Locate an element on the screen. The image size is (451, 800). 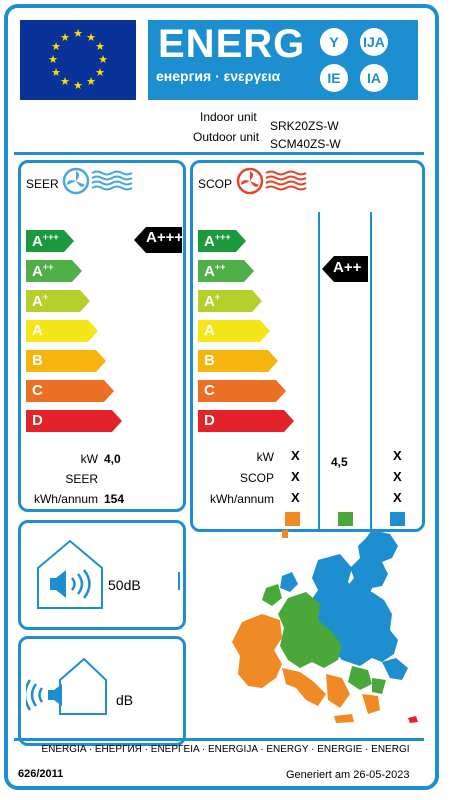
scop-col1-scop: X is located at coordinates (295, 476).